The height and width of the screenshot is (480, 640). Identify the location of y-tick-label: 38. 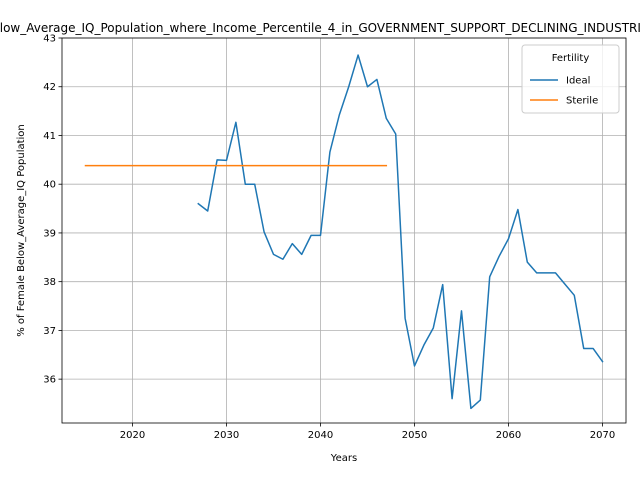
(49, 282).